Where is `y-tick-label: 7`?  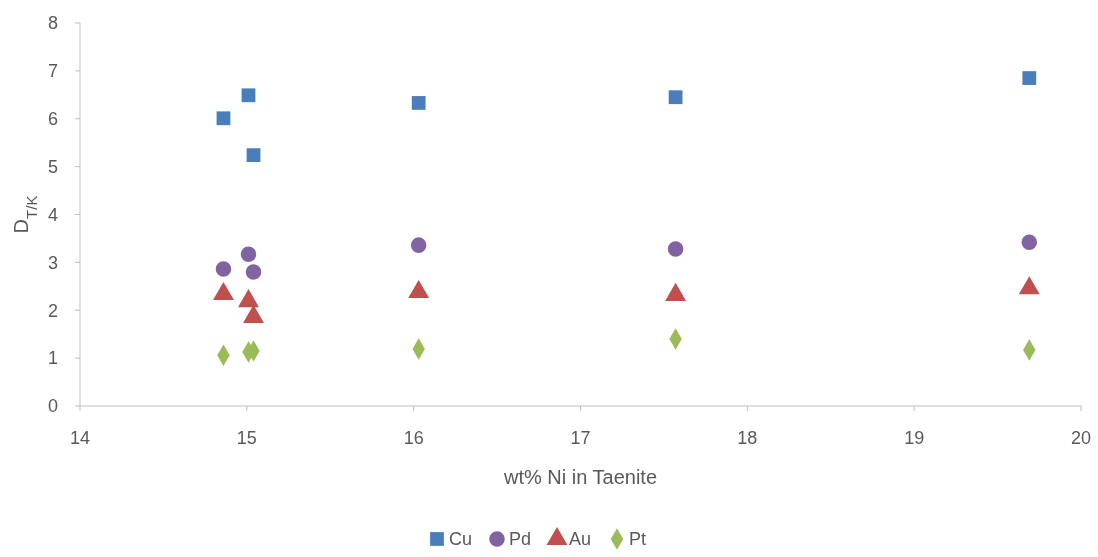 y-tick-label: 7 is located at coordinates (52, 71).